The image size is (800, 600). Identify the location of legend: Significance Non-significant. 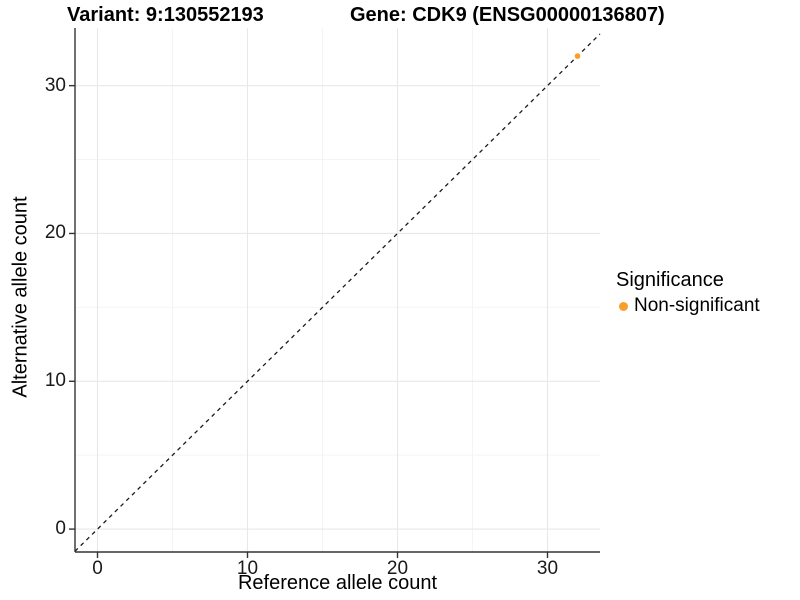
(688, 293).